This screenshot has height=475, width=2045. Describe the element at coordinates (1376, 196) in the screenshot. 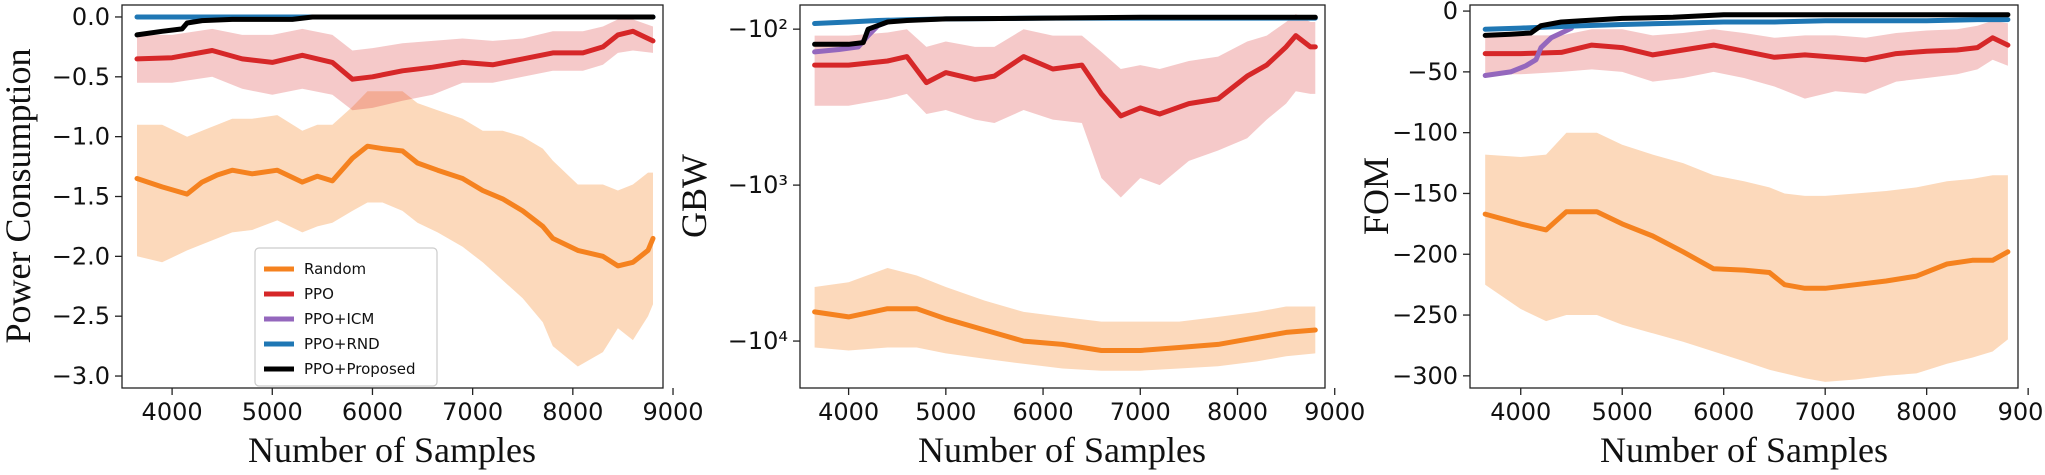

I see `y-axis-title: FOM` at that location.